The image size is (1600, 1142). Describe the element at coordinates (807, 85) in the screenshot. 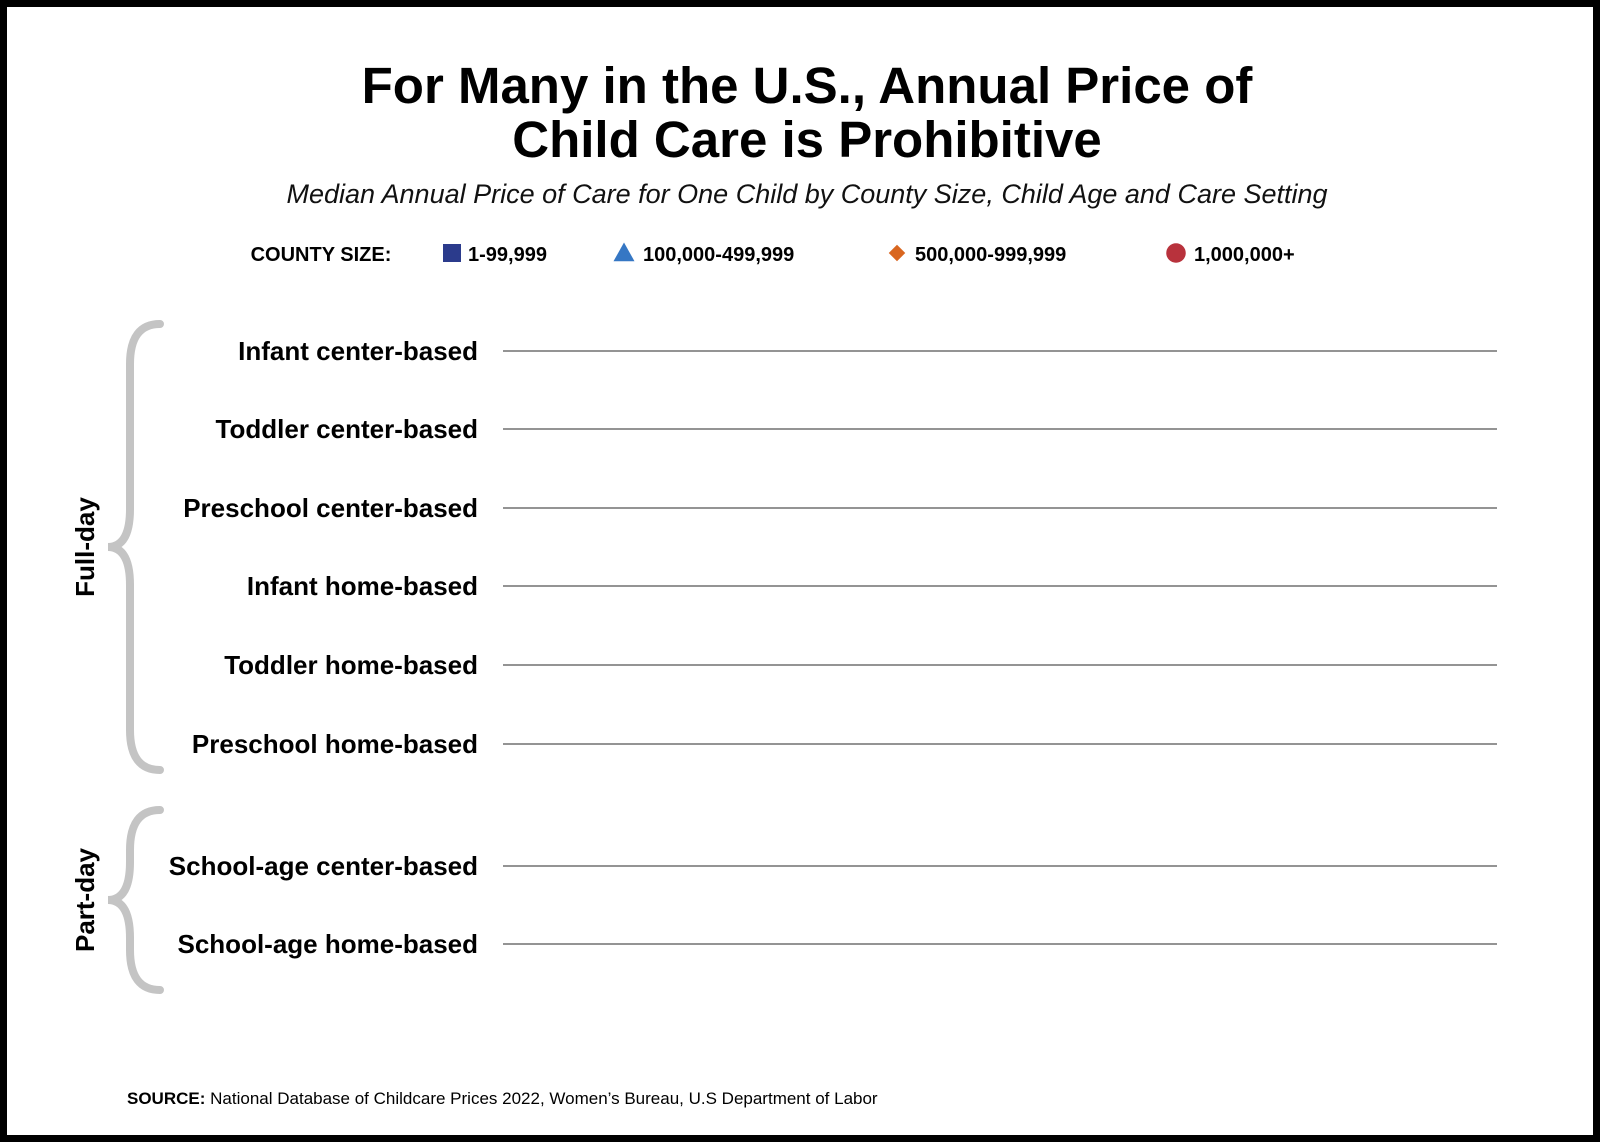

I see `chart-title-line-1: For Many in the U.S., Annual Price of` at that location.